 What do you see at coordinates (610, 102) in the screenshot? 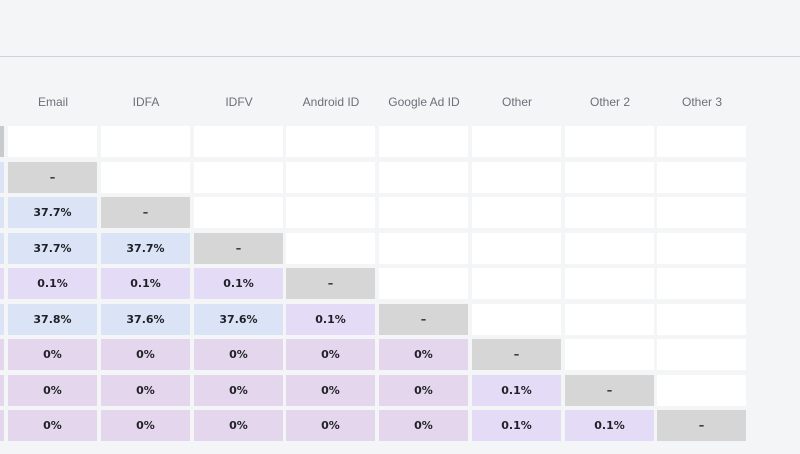
I see `column-header-other-2: Other 2` at bounding box center [610, 102].